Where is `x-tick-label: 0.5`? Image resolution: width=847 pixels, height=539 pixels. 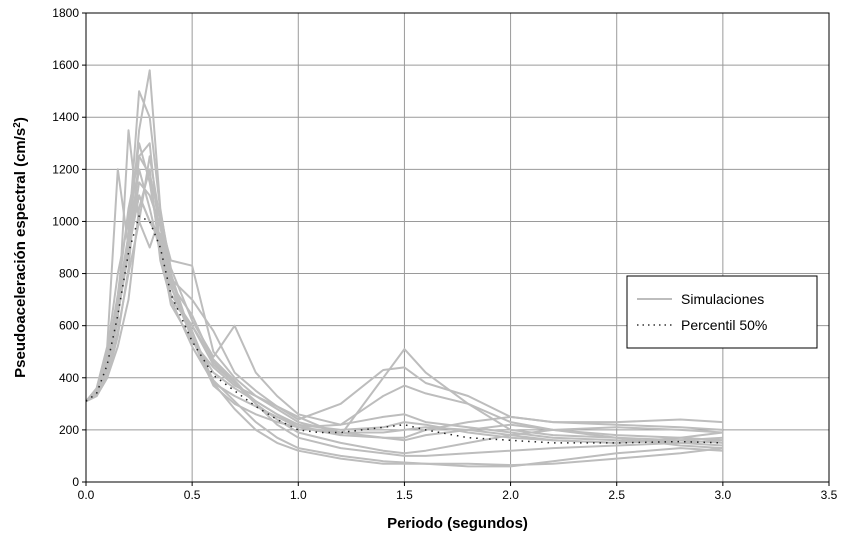 x-tick-label: 0.5 is located at coordinates (192, 495).